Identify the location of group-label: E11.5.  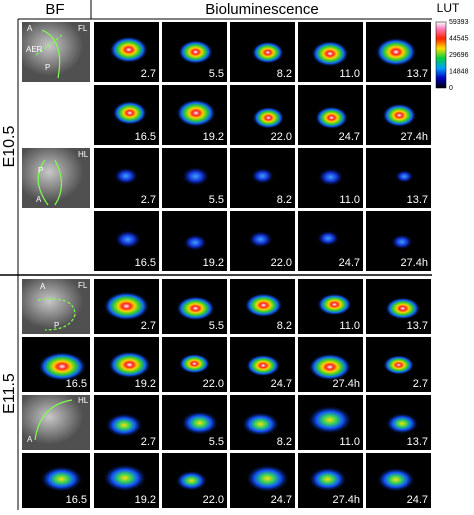
(9, 393).